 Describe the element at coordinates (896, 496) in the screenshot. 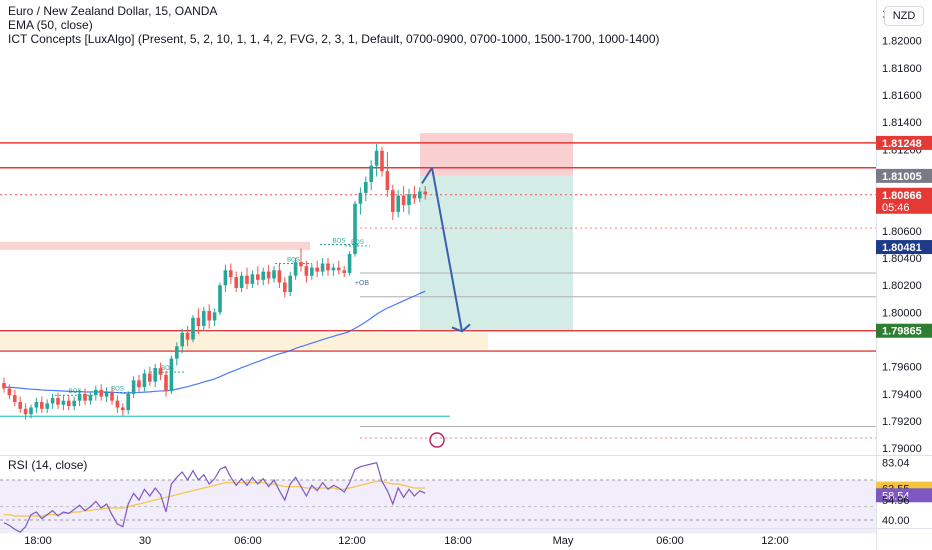

I see `rsi-value-label: 58.54` at that location.